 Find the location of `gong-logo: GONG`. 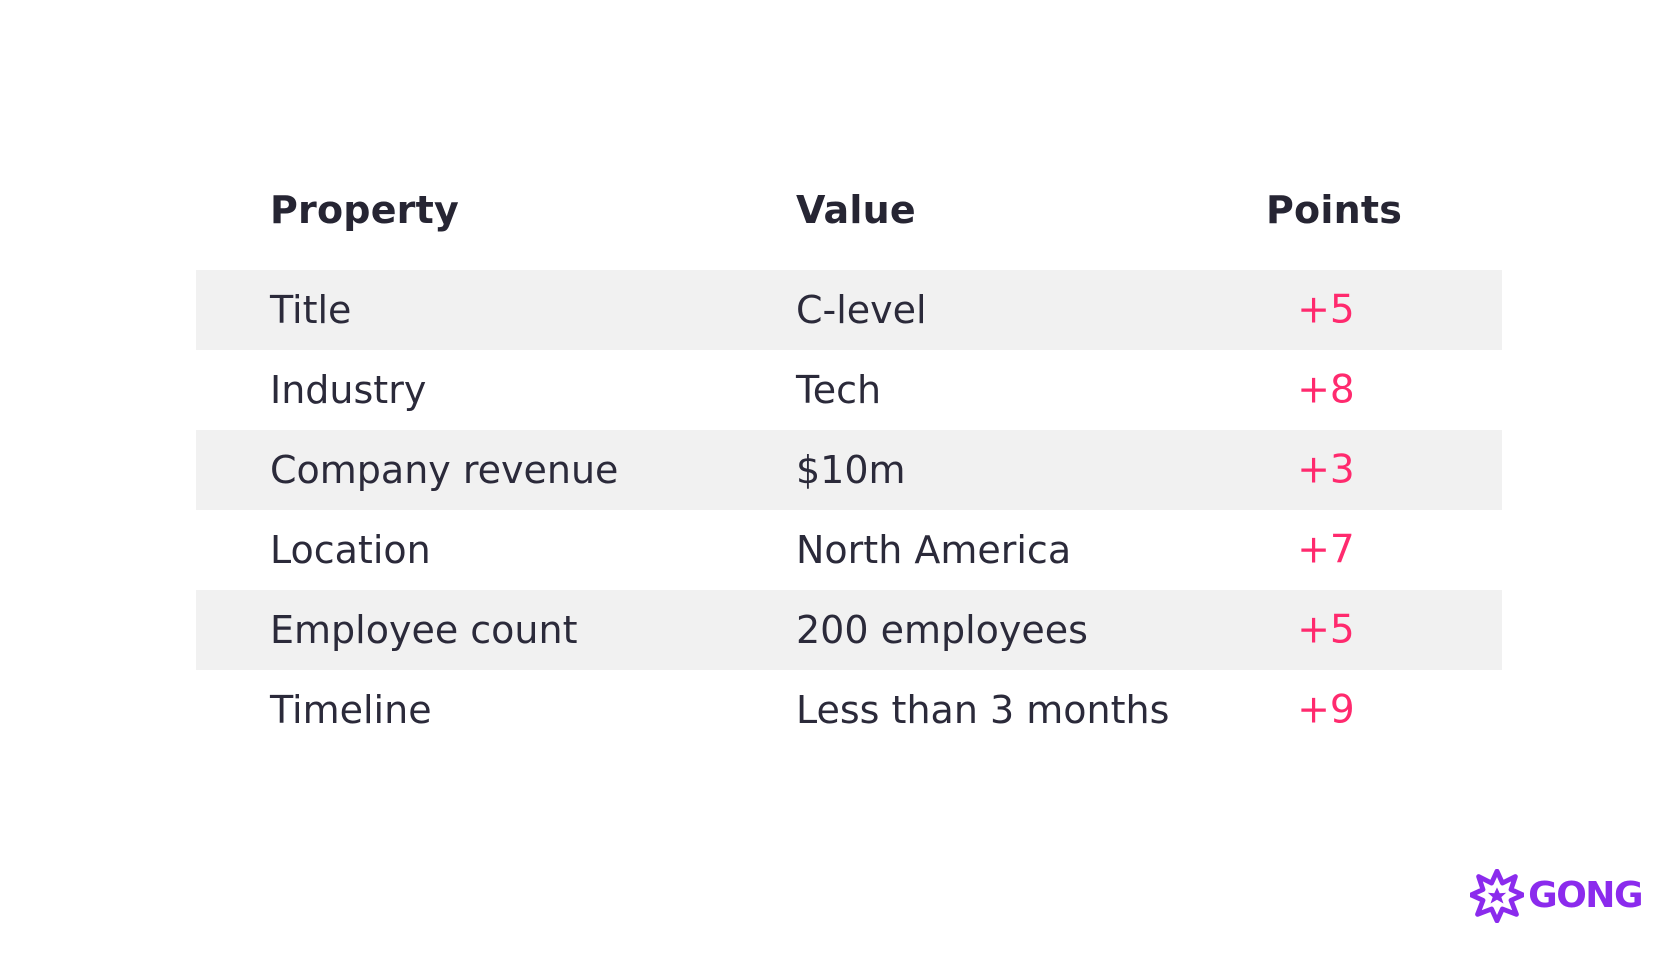

gong-logo: GONG is located at coordinates (1556, 896).